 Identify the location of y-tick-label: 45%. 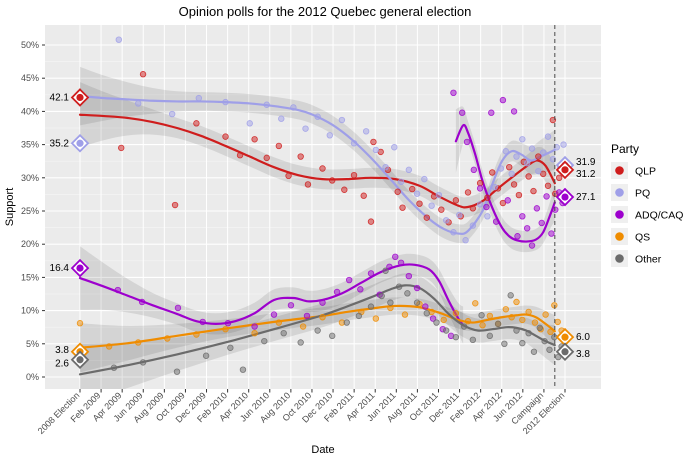
(30, 78).